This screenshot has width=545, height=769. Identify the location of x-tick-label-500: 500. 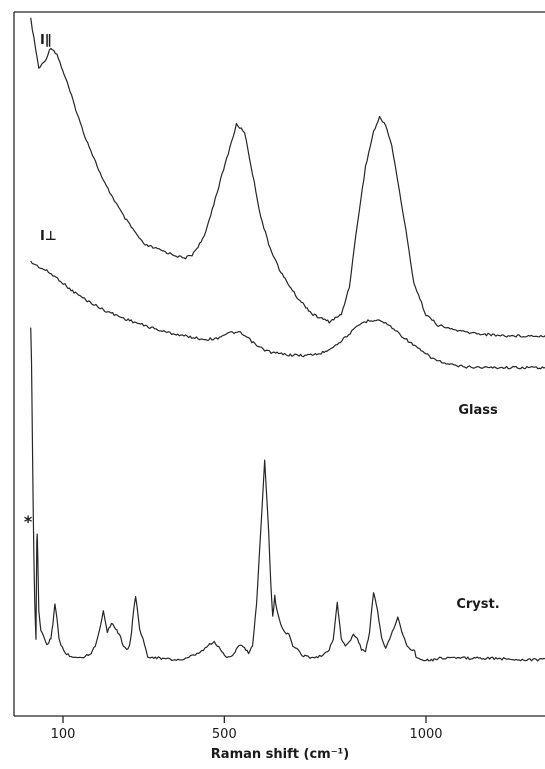
(224, 734).